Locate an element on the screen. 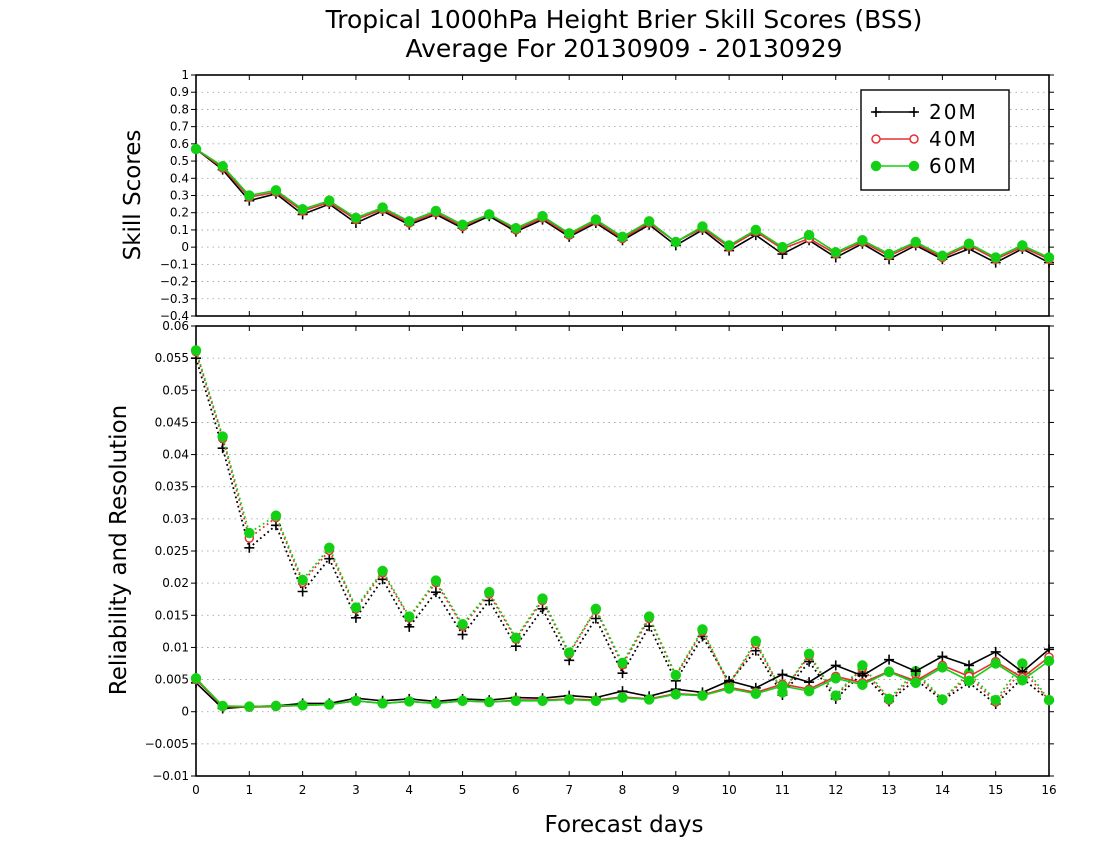 This screenshot has width=1100, height=850. skill-y-tick-label: 0.8 is located at coordinates (179, 109).